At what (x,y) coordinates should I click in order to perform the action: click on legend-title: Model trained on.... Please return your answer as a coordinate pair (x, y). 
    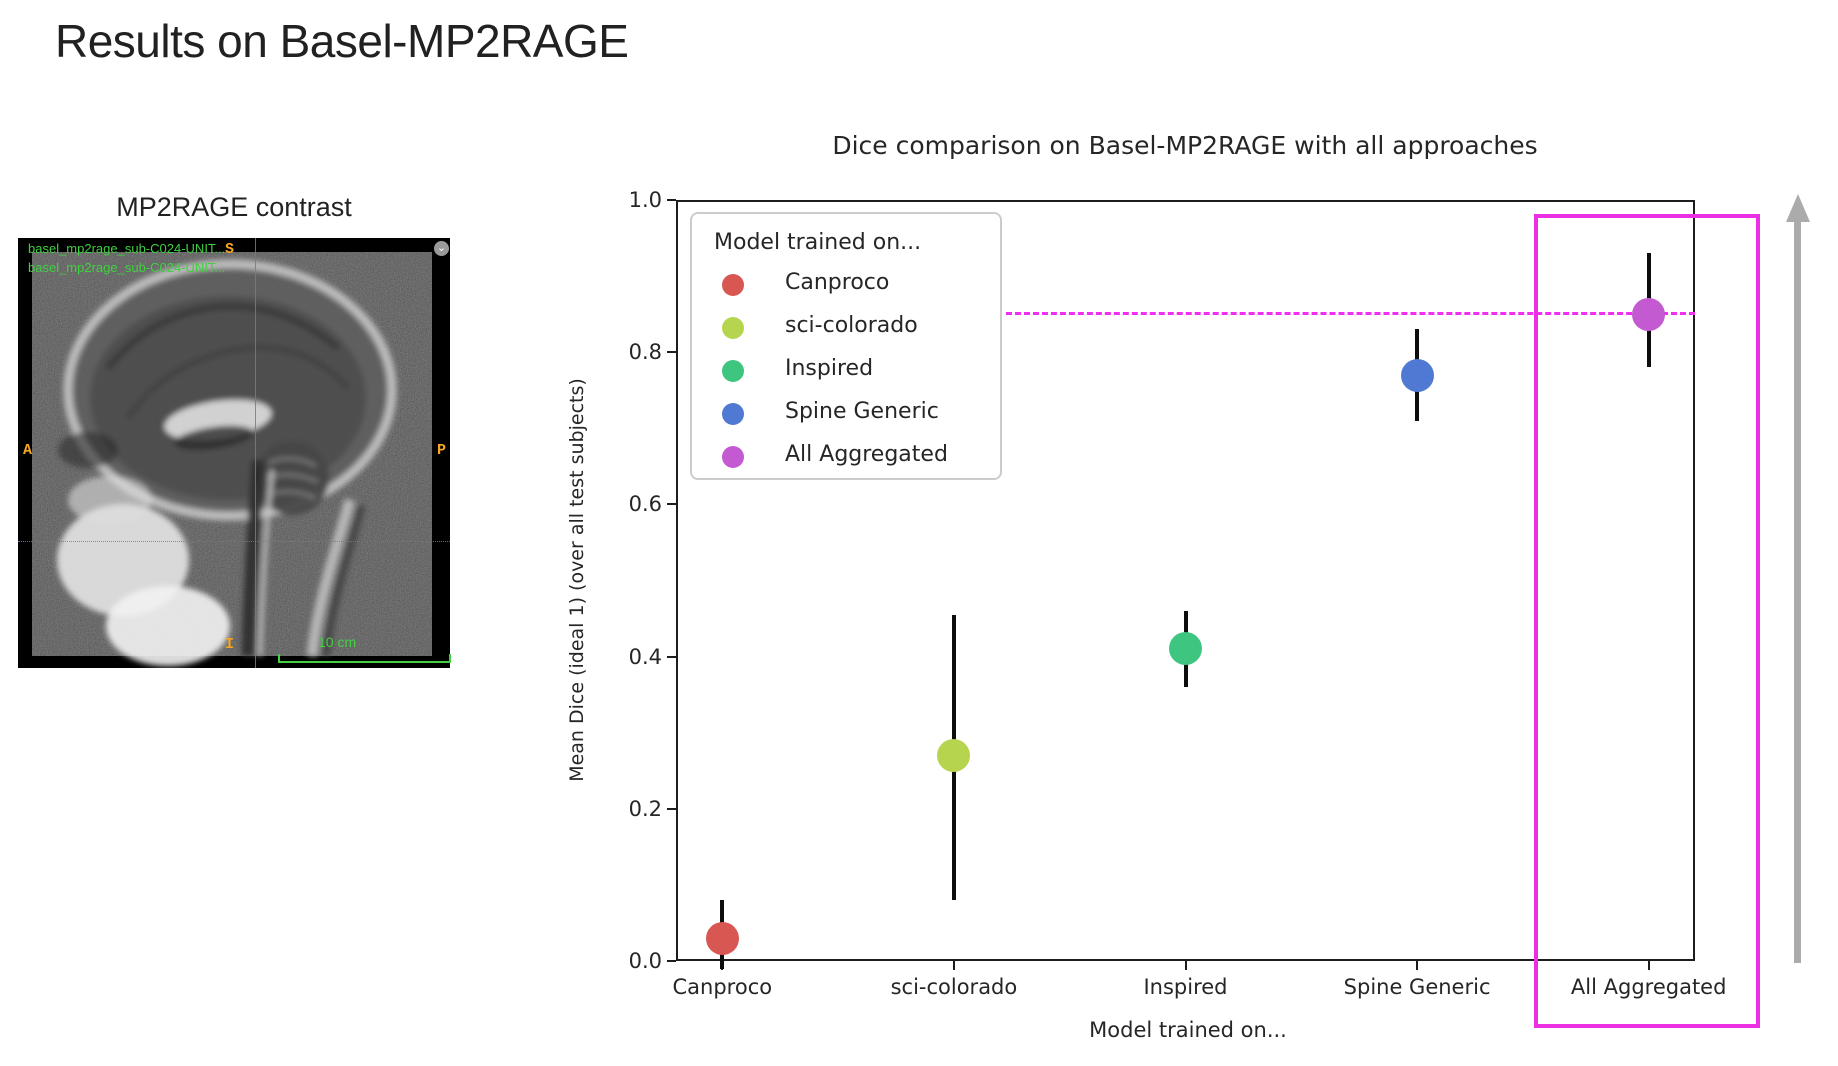
    Looking at the image, I should click on (818, 242).